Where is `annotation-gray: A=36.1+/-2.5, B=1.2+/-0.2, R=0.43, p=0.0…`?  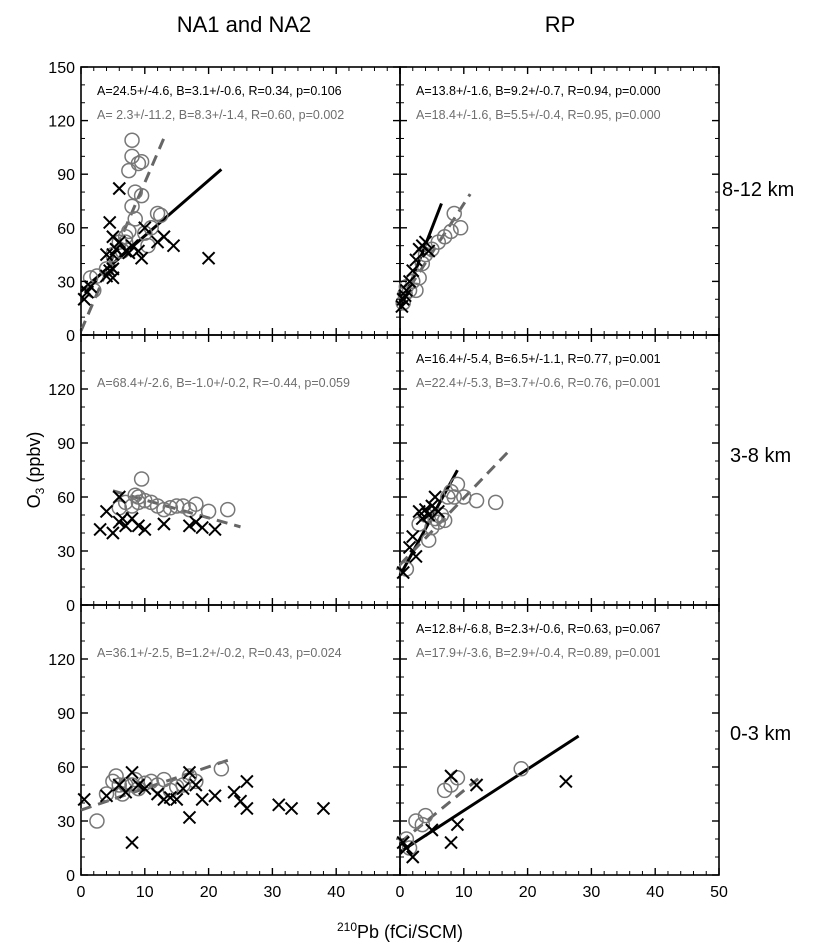
annotation-gray: A=36.1+/-2.5, B=1.2+/-0.2, R=0.43, p=0.0… is located at coordinates (219, 653).